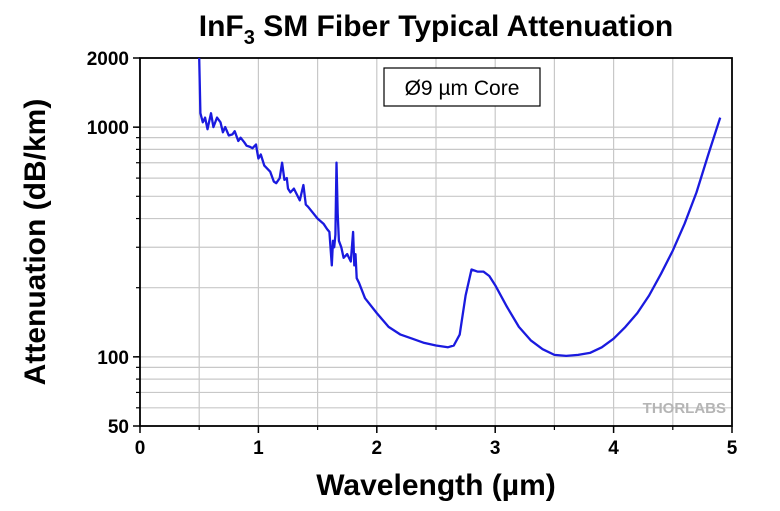  What do you see at coordinates (118, 427) in the screenshot?
I see `y-tick-label: 50` at bounding box center [118, 427].